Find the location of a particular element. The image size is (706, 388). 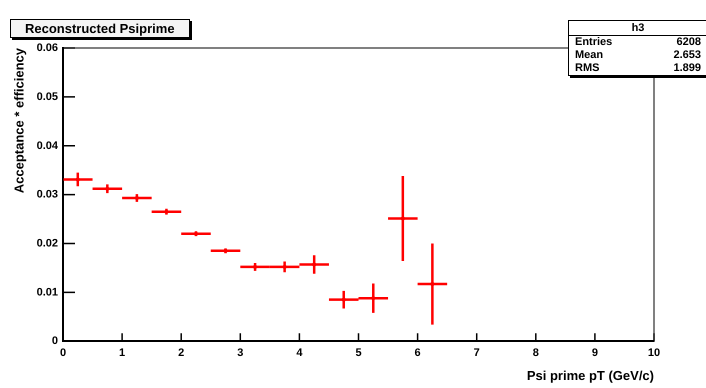

annotation: Entries is located at coordinates (593, 42).